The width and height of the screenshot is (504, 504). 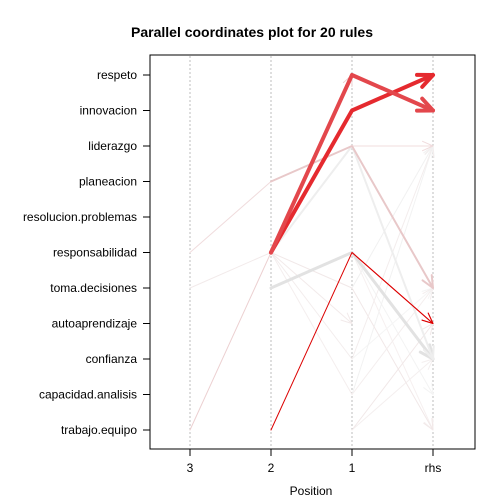 I want to click on y-tick-label-planeacion: planeacion, so click(x=108, y=182).